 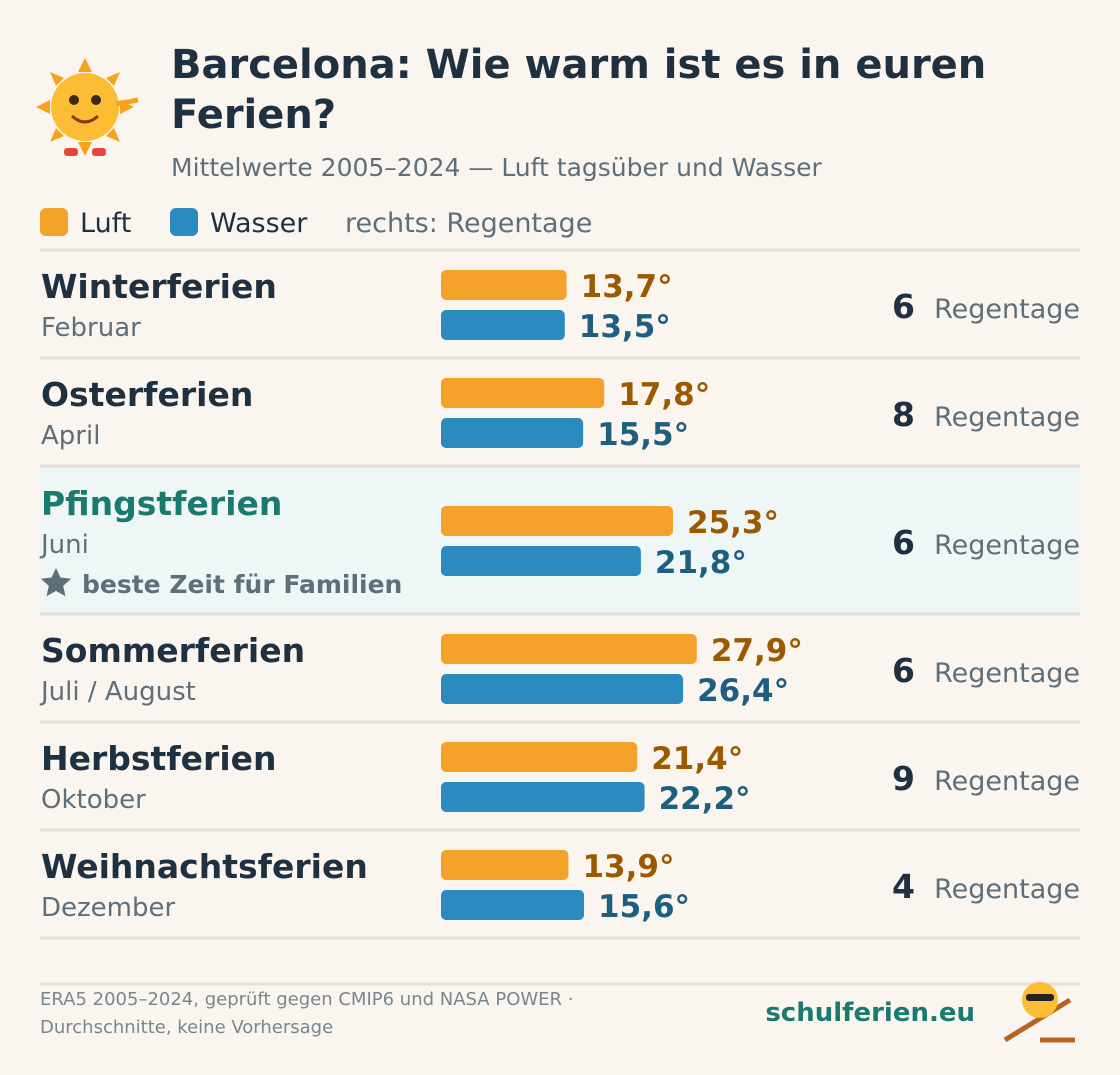 What do you see at coordinates (108, 908) in the screenshot?
I see `row-month: Dezember` at bounding box center [108, 908].